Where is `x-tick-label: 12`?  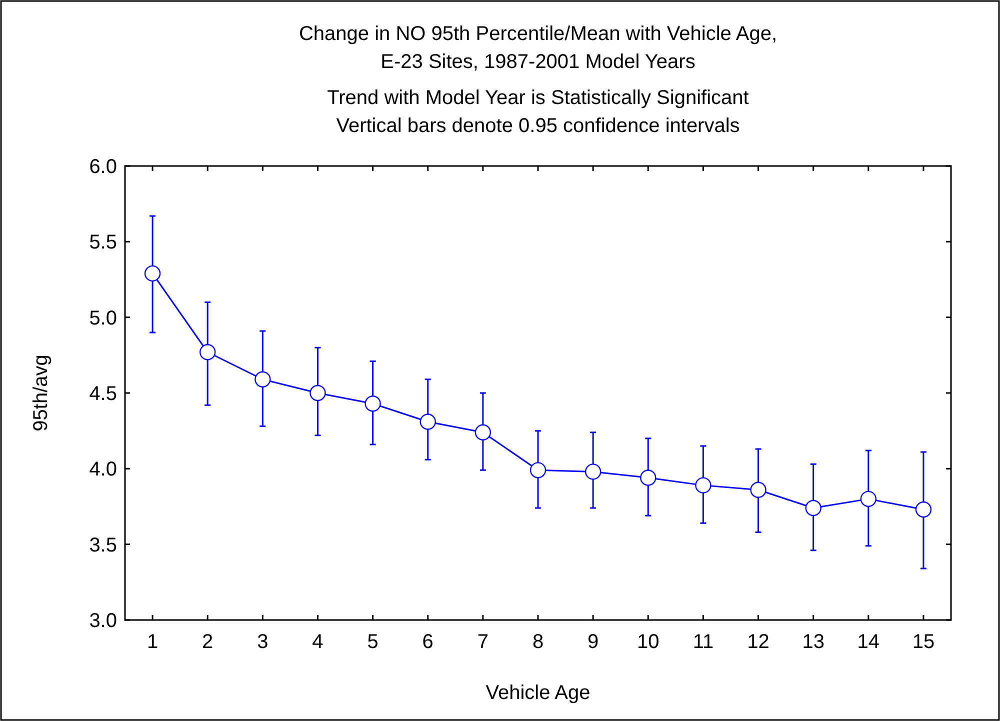
x-tick-label: 12 is located at coordinates (758, 642).